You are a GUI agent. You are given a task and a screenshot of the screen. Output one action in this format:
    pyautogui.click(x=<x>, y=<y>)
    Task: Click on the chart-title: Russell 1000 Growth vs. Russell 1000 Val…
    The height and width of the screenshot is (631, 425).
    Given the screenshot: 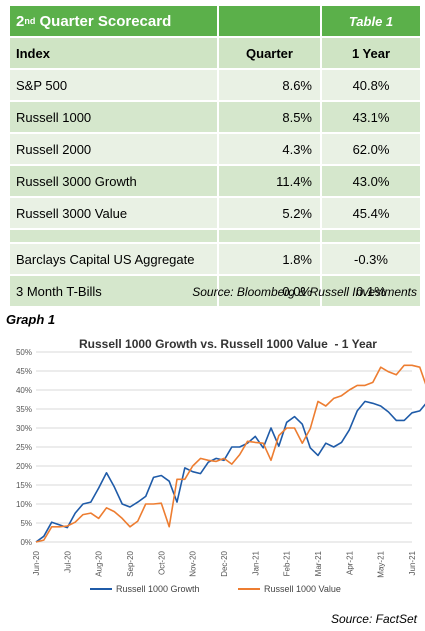 What is the action you would take?
    pyautogui.click(x=228, y=344)
    